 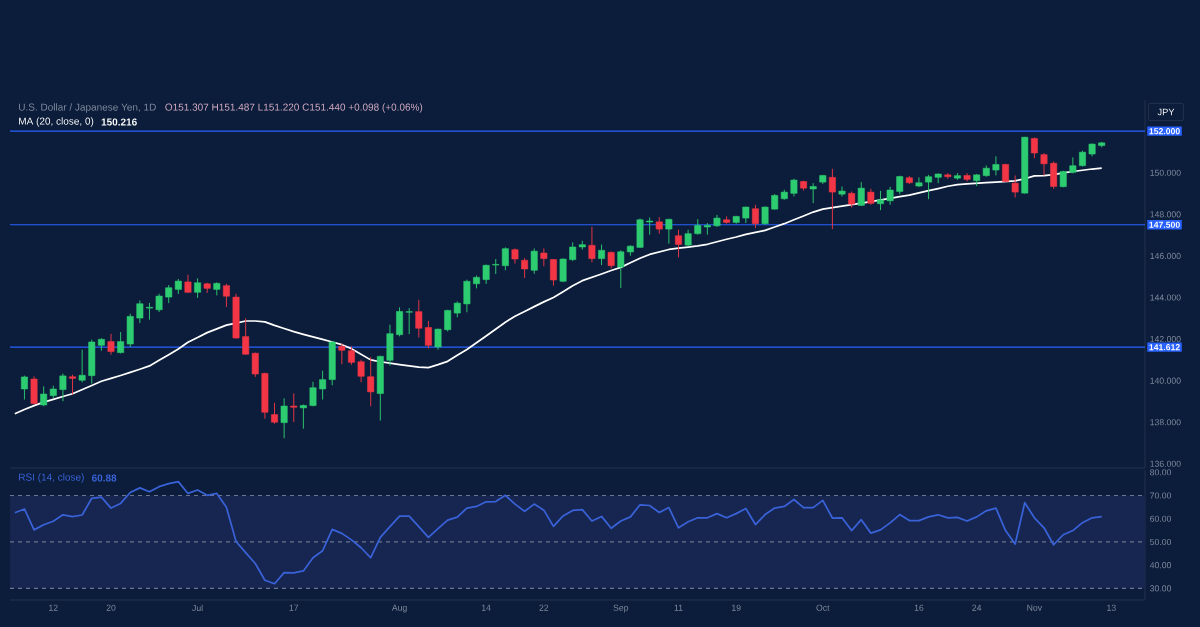 I want to click on x-tick-label: 12, so click(x=53, y=607).